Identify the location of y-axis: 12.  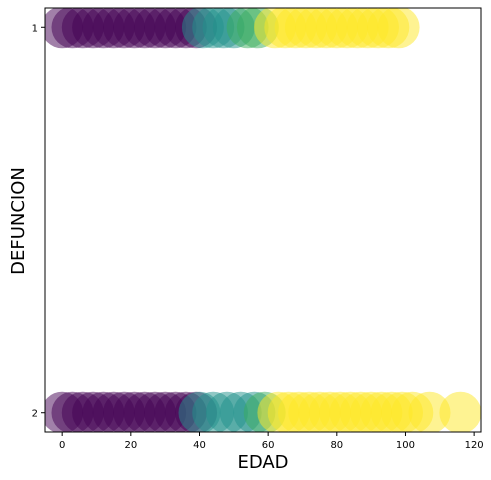
(38, 221).